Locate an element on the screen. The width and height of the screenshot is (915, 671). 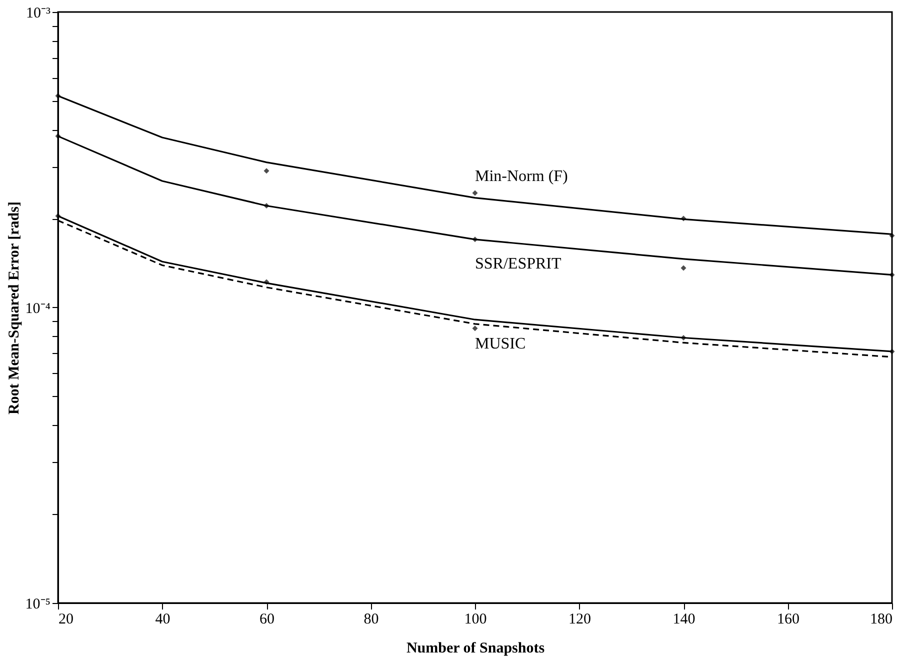
x-tick-label: 140 is located at coordinates (684, 620).